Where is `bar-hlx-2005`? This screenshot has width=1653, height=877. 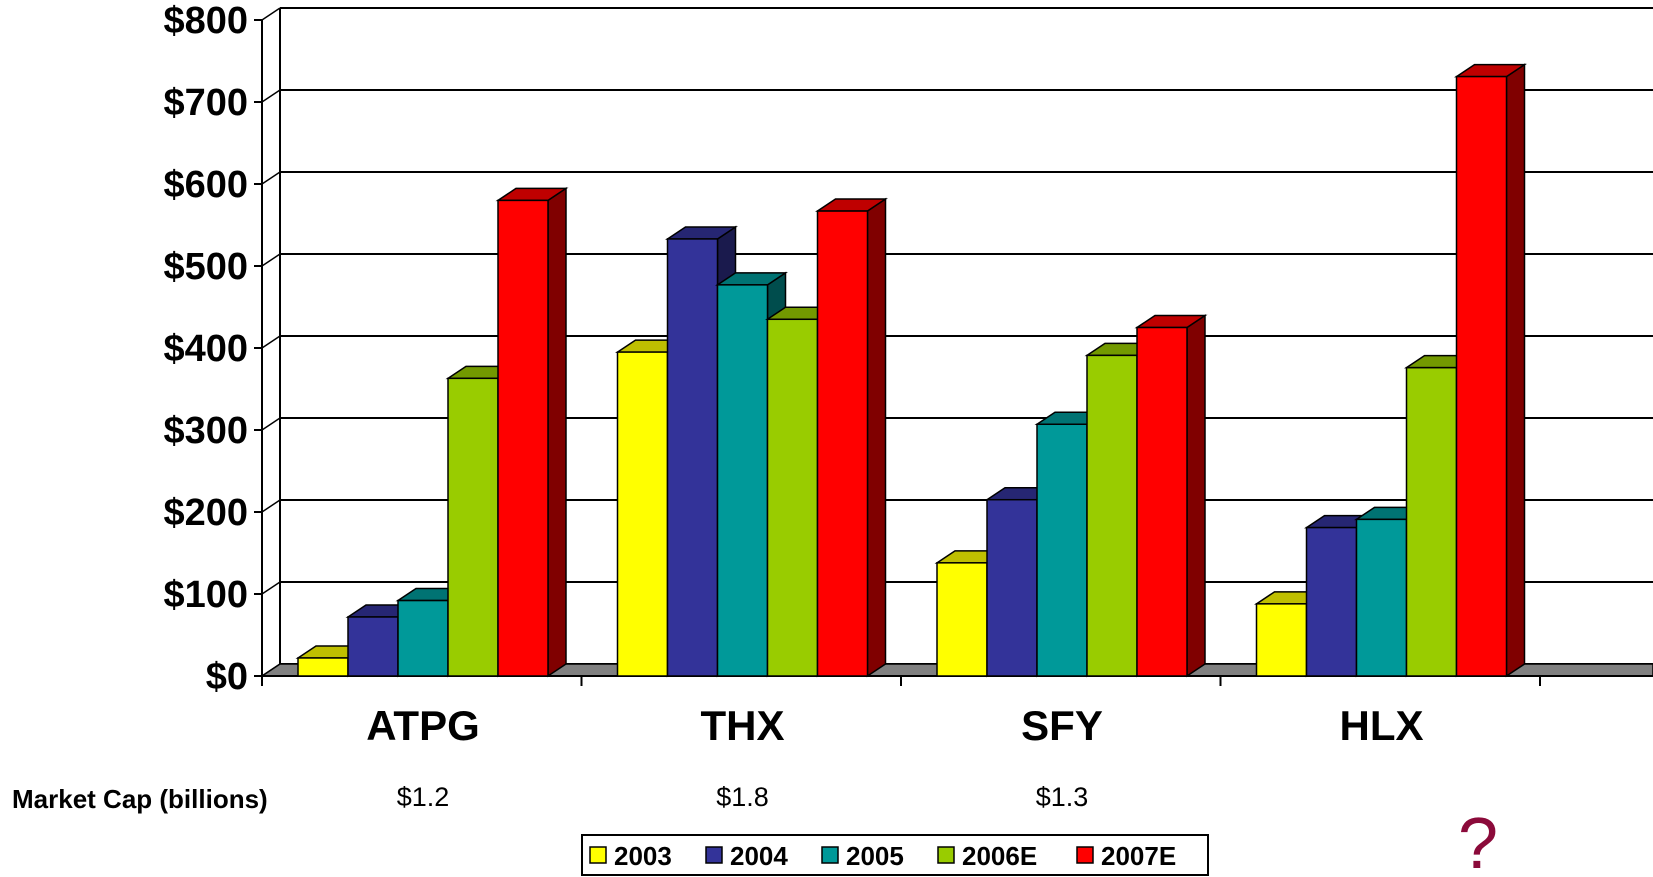
bar-hlx-2005 is located at coordinates (1381, 597).